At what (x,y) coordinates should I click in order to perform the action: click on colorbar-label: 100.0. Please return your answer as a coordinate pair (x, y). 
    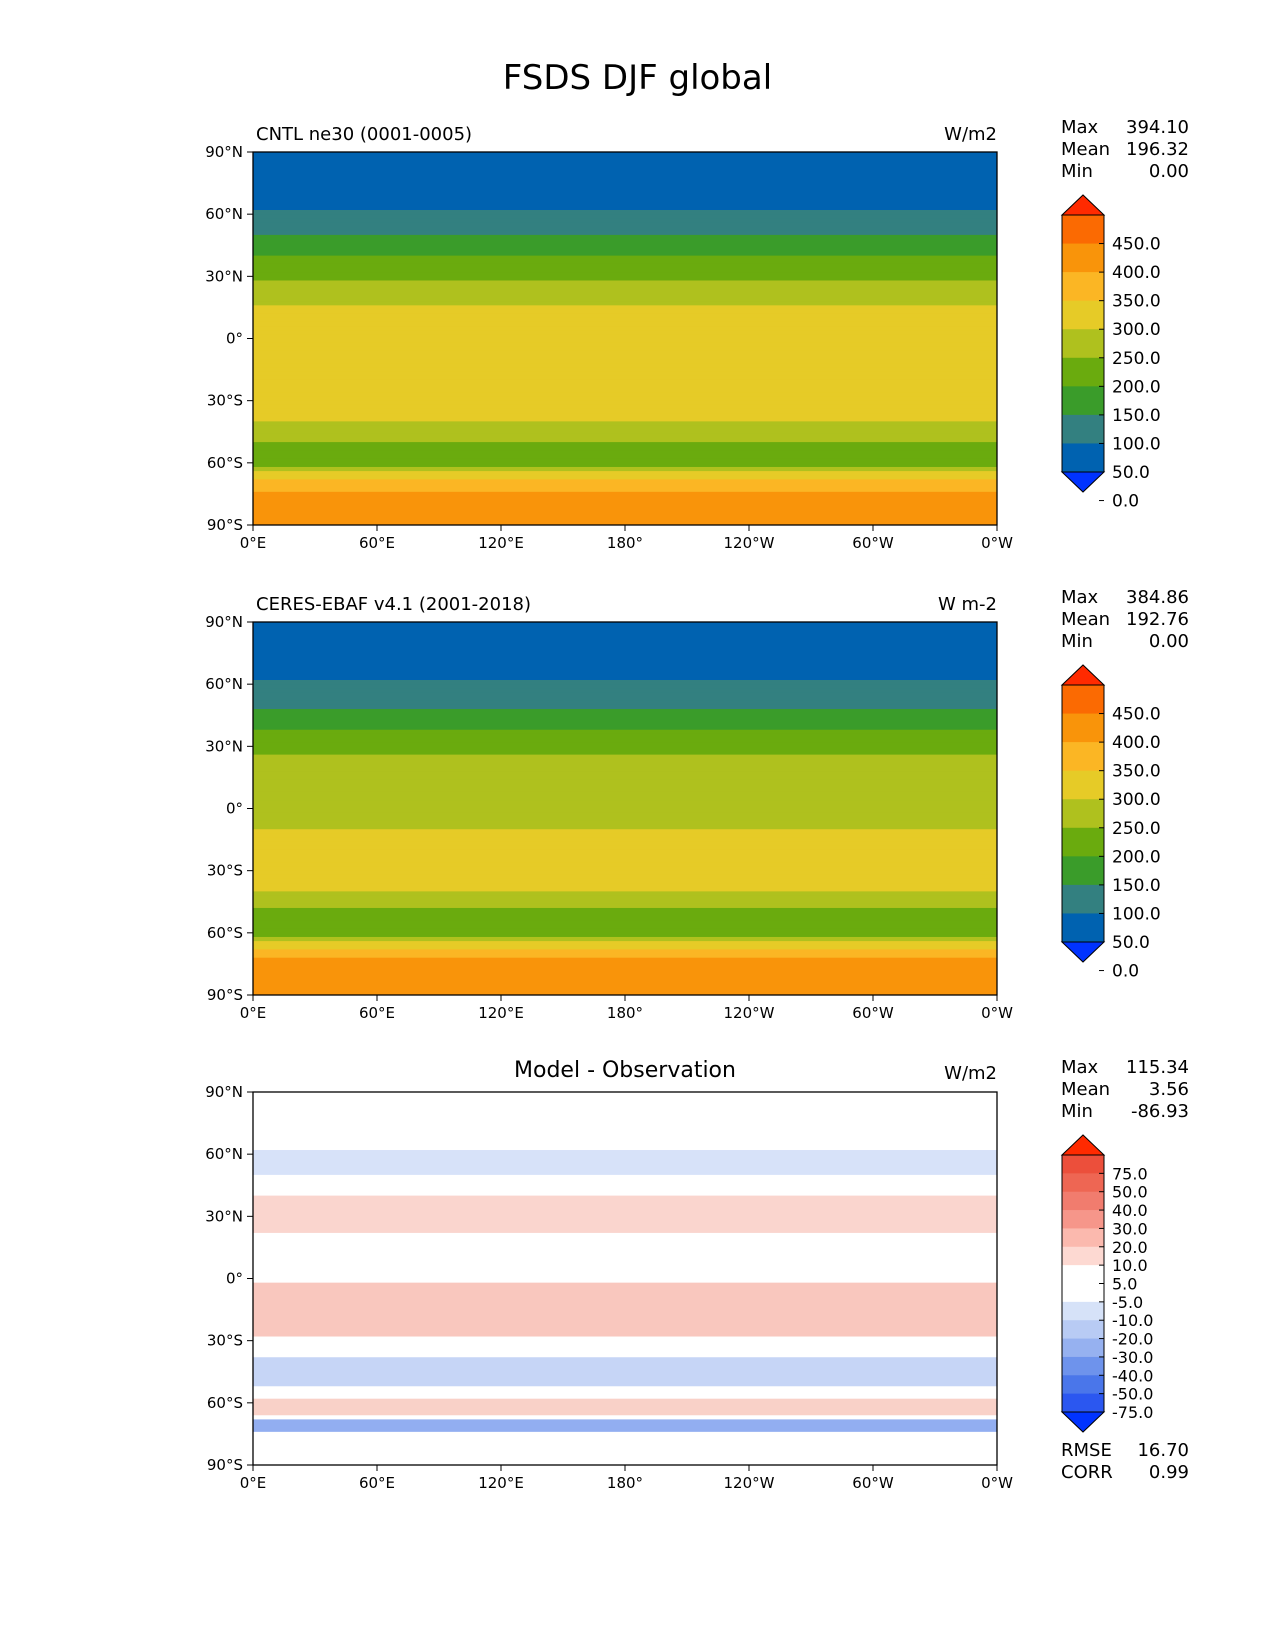
    Looking at the image, I should click on (1136, 914).